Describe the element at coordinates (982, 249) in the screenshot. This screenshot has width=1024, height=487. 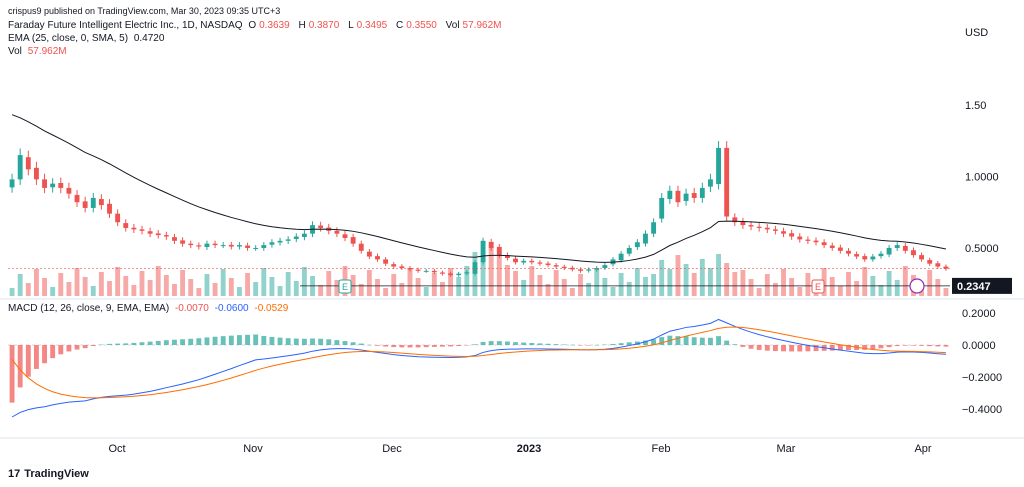
I see `price-tick-label: 0.5000` at that location.